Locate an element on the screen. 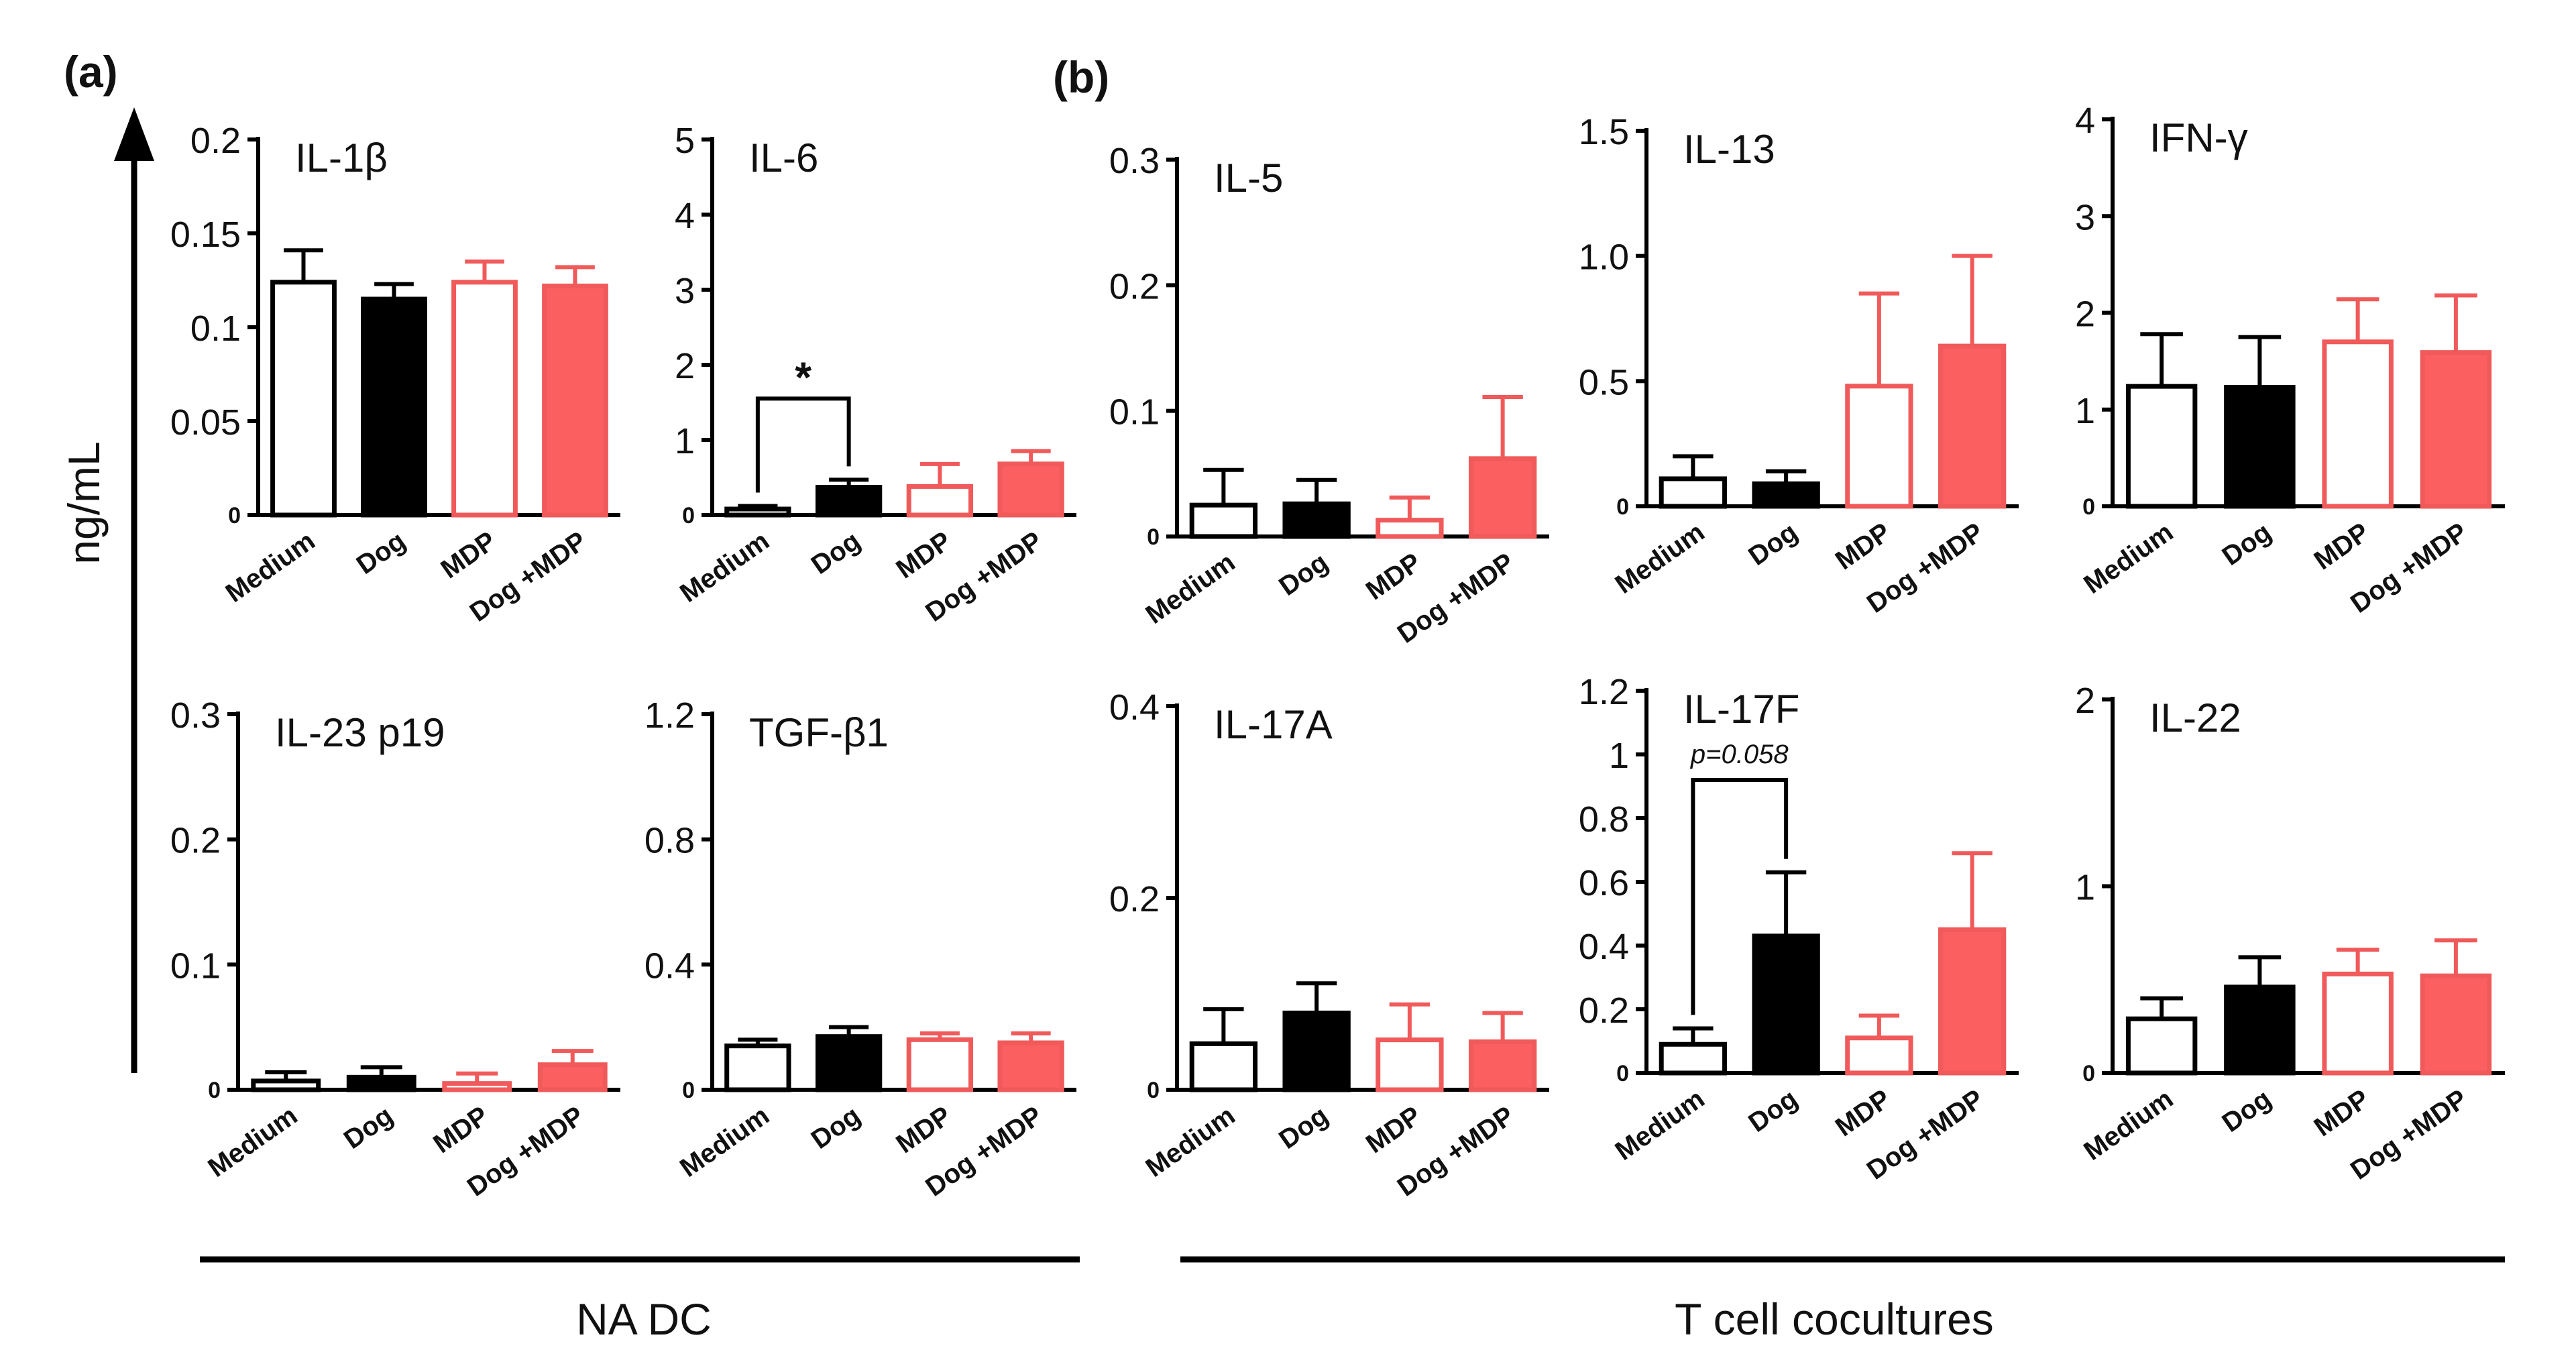 The width and height of the screenshot is (2576, 1360). chart-title: IL-17A is located at coordinates (1273, 724).